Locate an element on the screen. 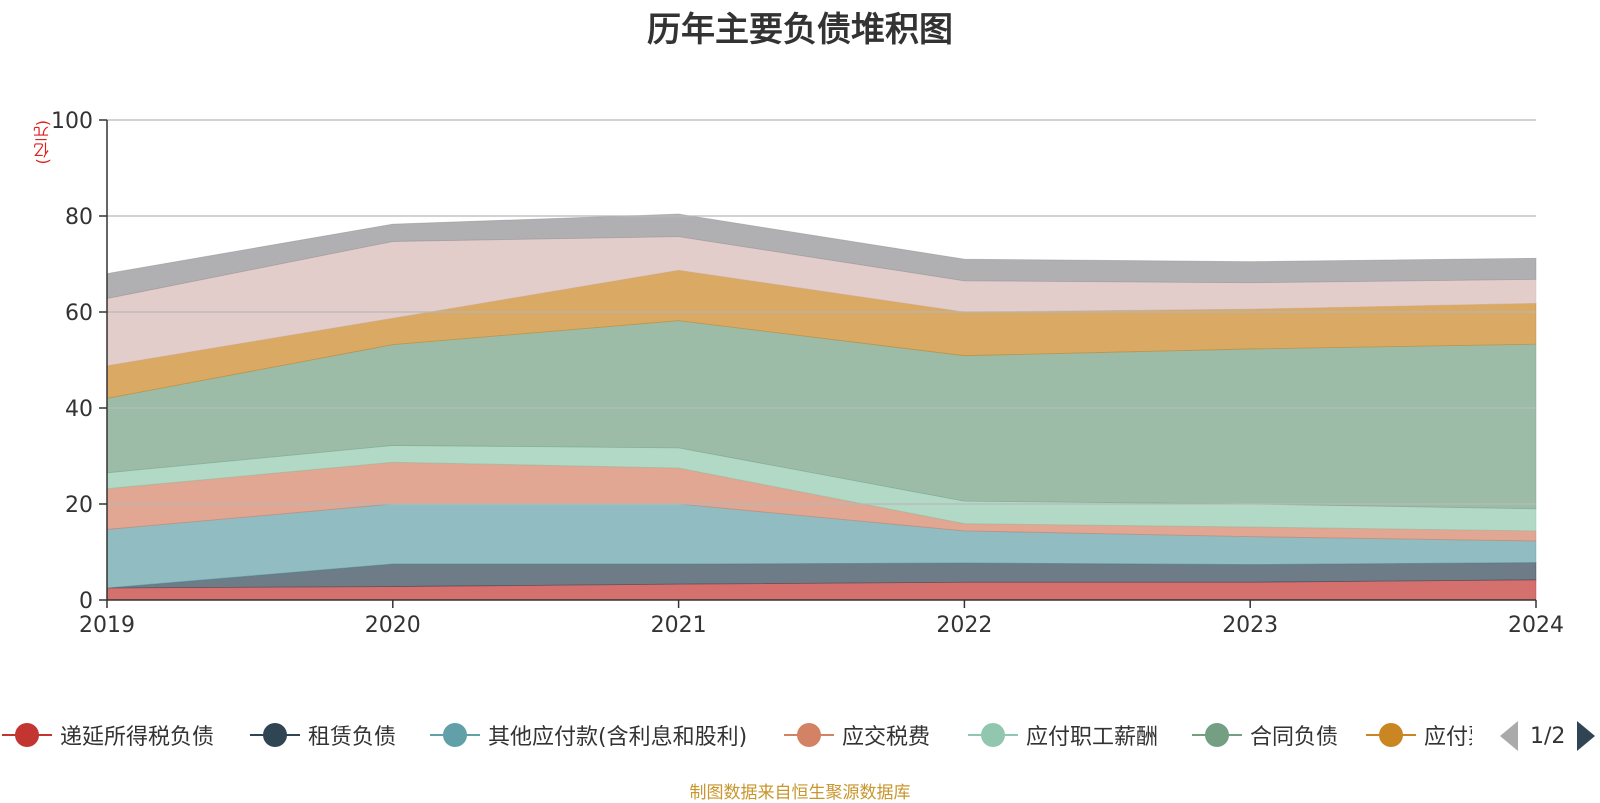  legend-item: 合同负债 is located at coordinates (1274, 735).